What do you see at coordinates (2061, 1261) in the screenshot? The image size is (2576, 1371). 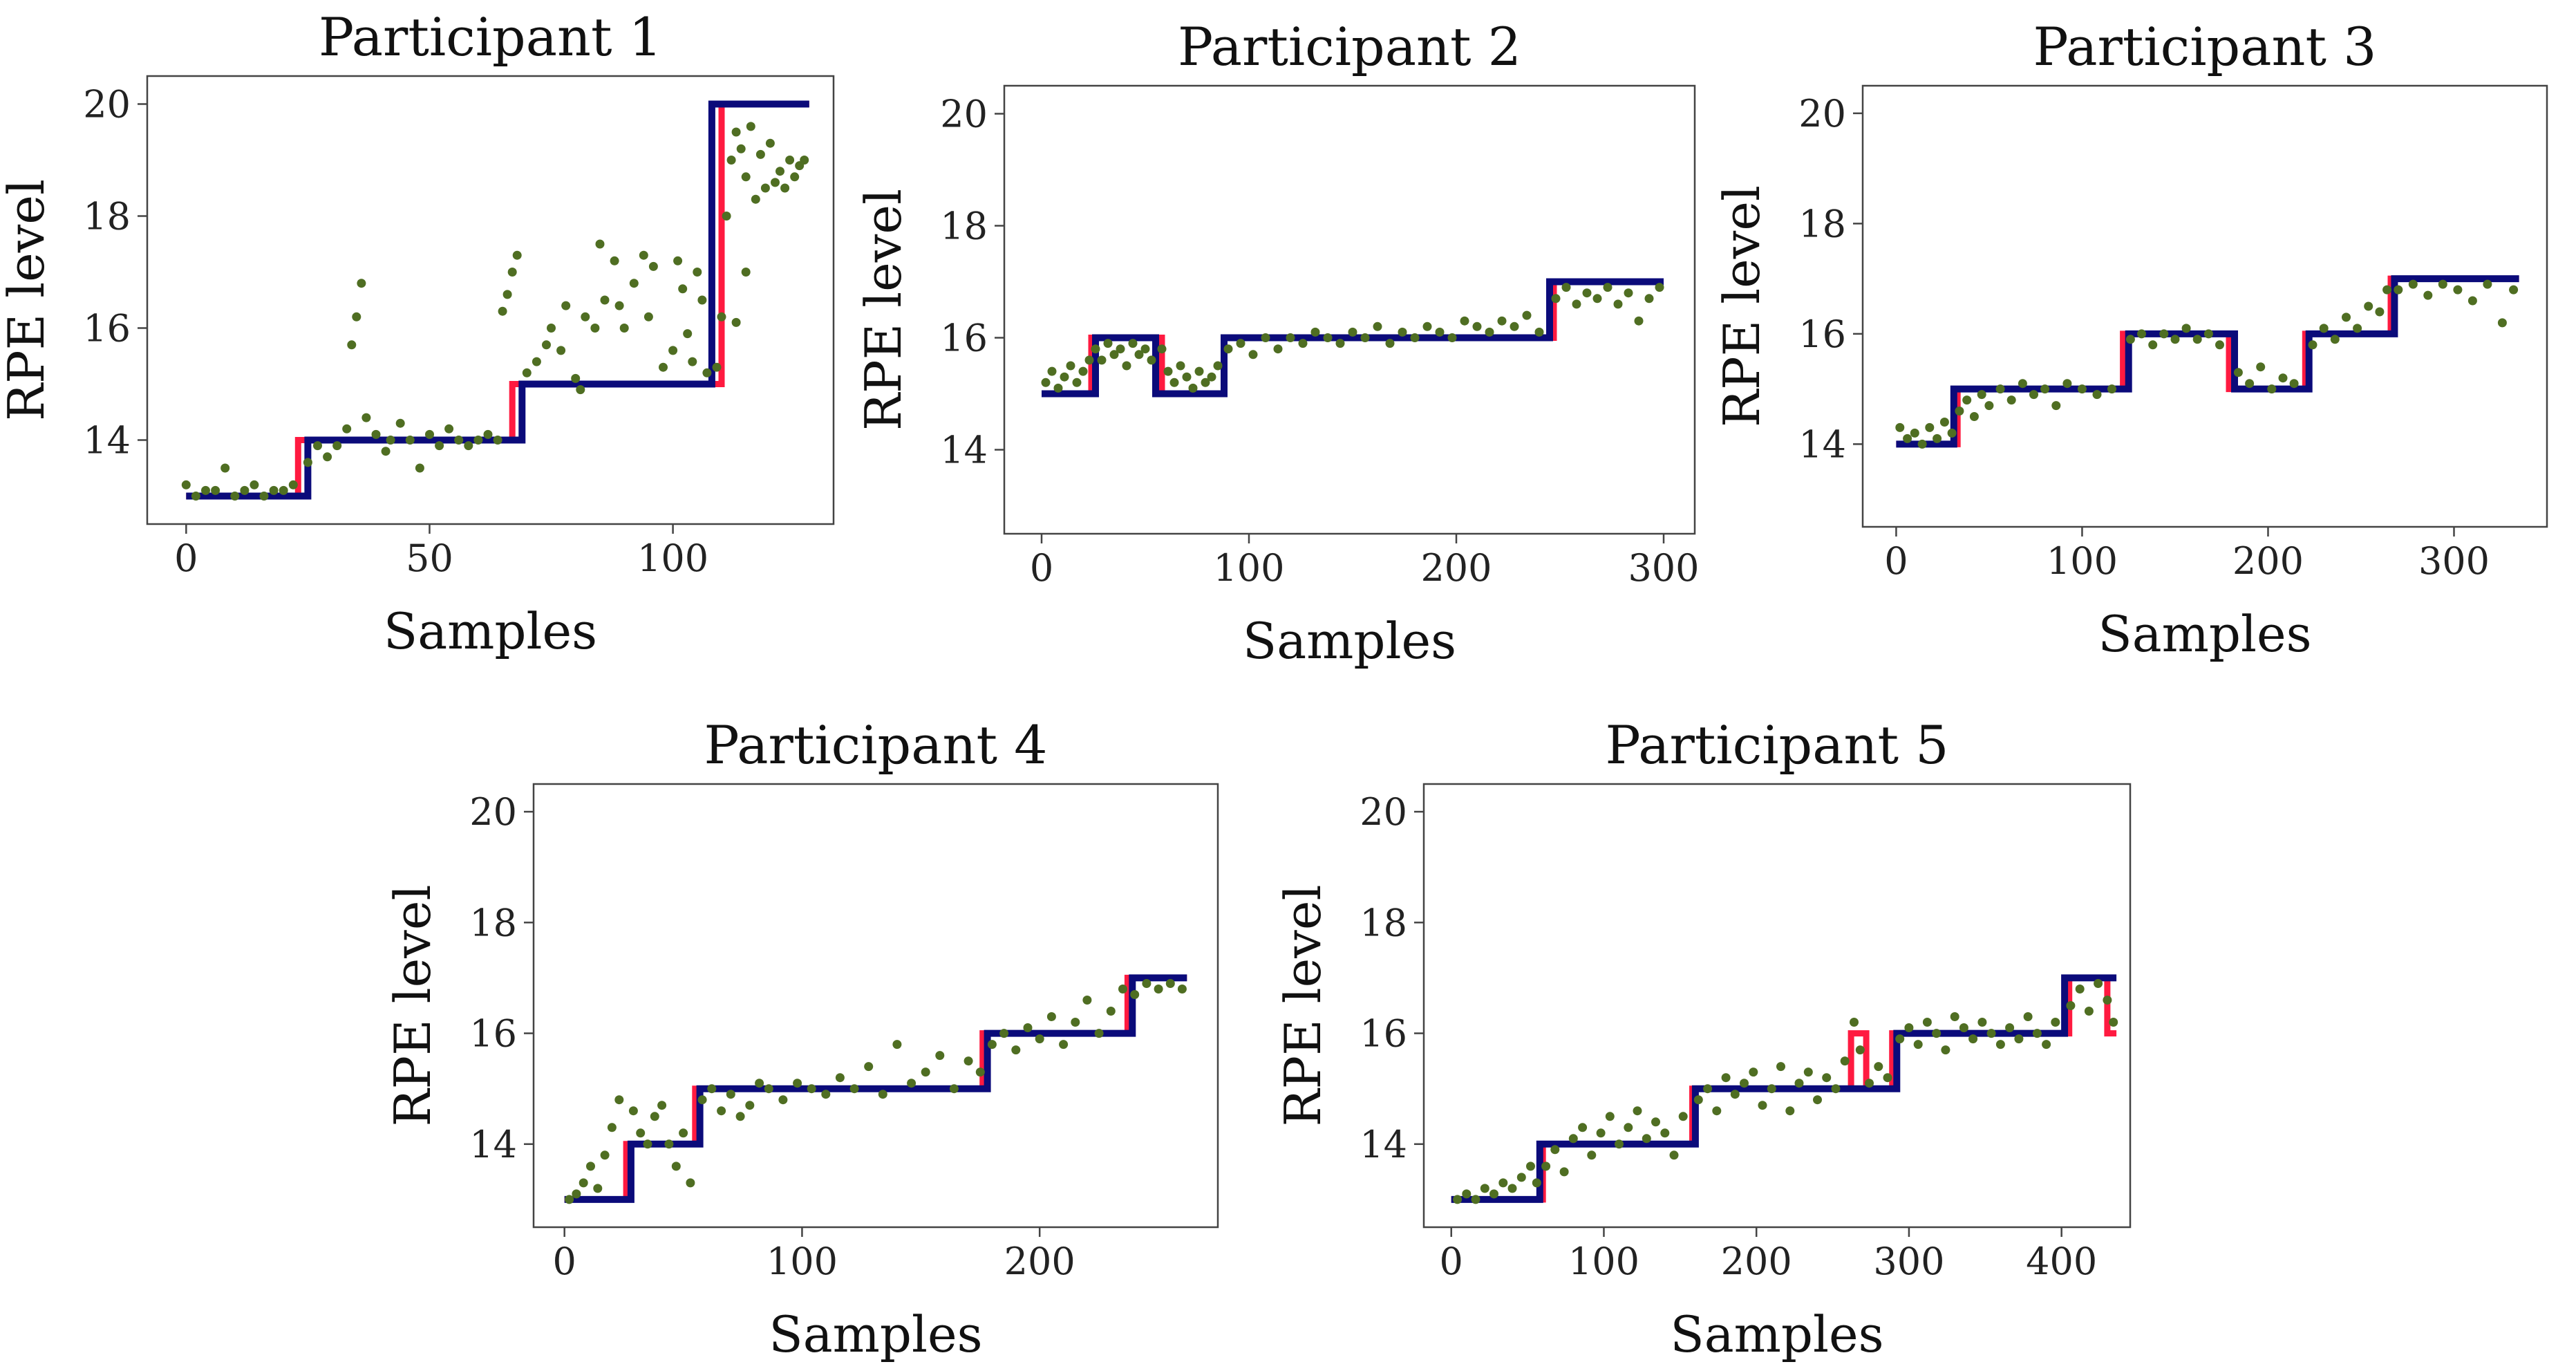 I see `x-tick-label: 400` at bounding box center [2061, 1261].